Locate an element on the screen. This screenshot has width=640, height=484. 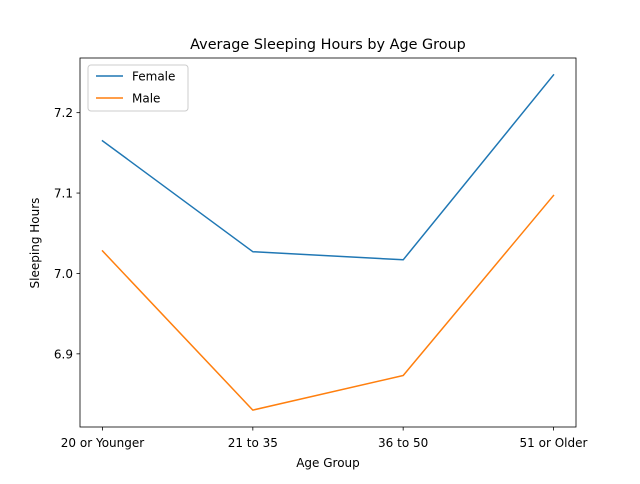
x-tick-label: 51 or Older is located at coordinates (554, 443).